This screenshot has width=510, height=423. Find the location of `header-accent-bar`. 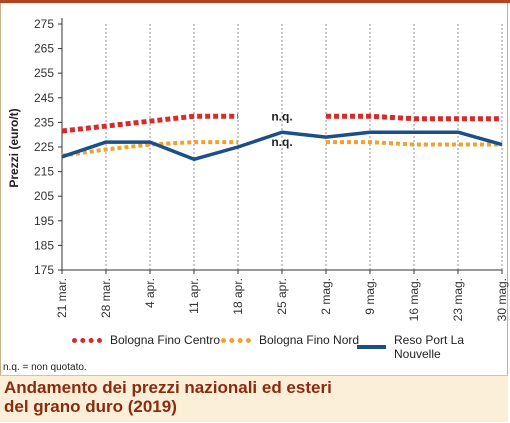

header-accent-bar is located at coordinates (255, 1).